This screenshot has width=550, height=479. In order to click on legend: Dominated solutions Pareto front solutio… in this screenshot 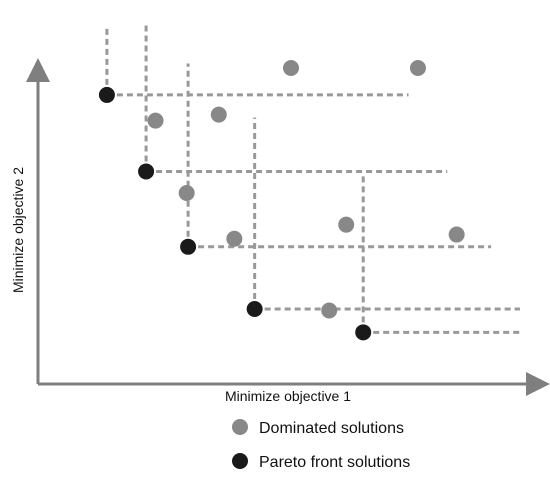, I will do `click(321, 445)`.